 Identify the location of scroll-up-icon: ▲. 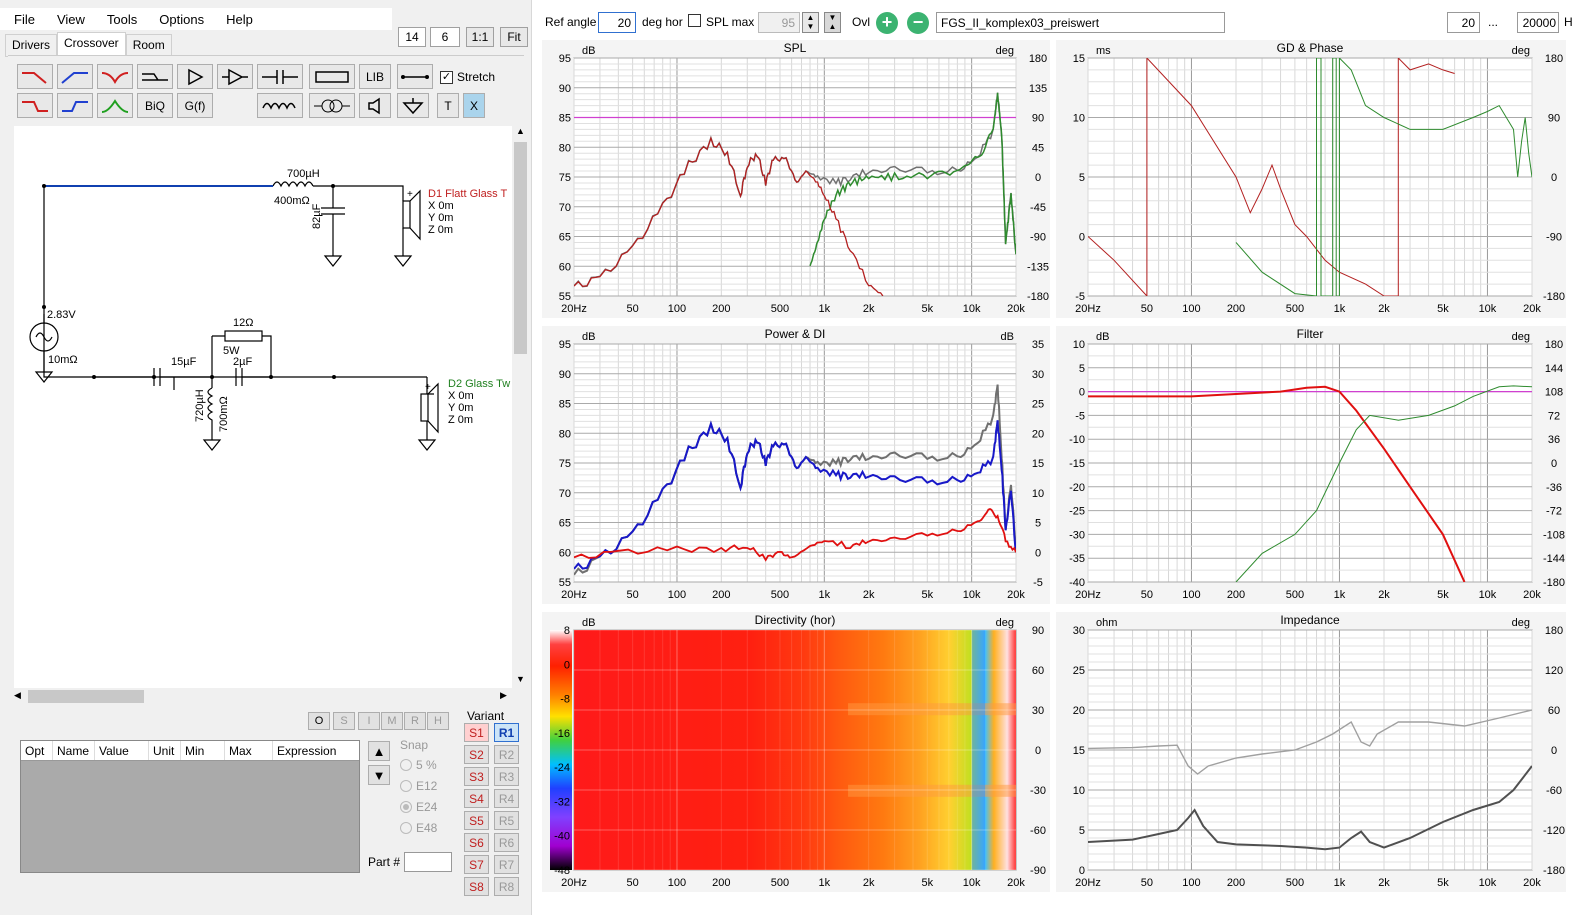
(520, 131).